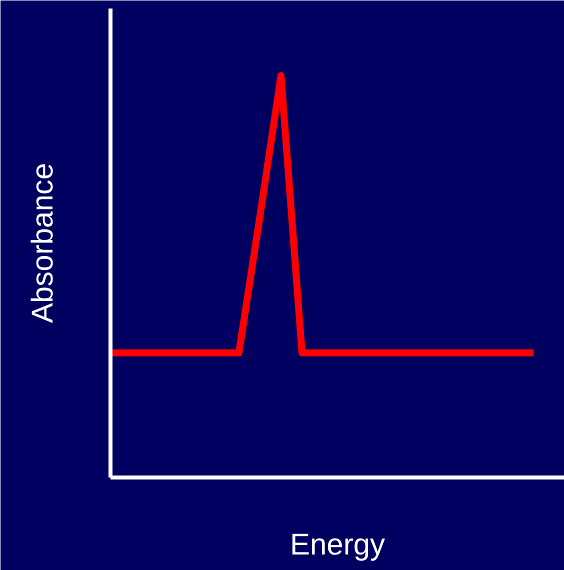 The height and width of the screenshot is (570, 564). What do you see at coordinates (43, 243) in the screenshot?
I see `y-axis-title: Absorbance` at bounding box center [43, 243].